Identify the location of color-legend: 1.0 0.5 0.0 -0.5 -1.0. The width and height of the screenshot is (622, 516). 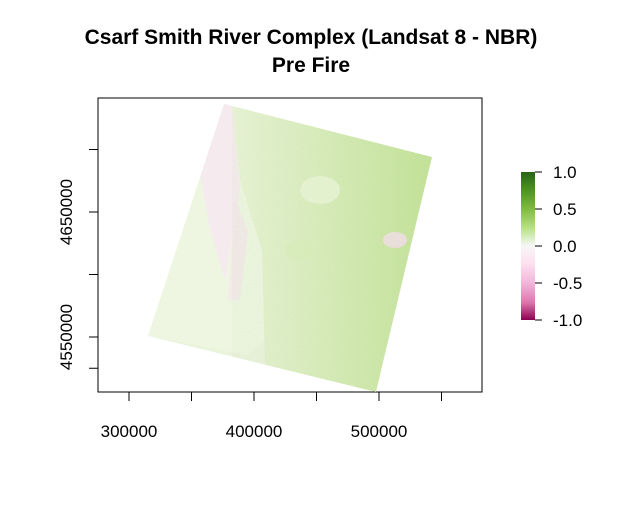
(551, 246).